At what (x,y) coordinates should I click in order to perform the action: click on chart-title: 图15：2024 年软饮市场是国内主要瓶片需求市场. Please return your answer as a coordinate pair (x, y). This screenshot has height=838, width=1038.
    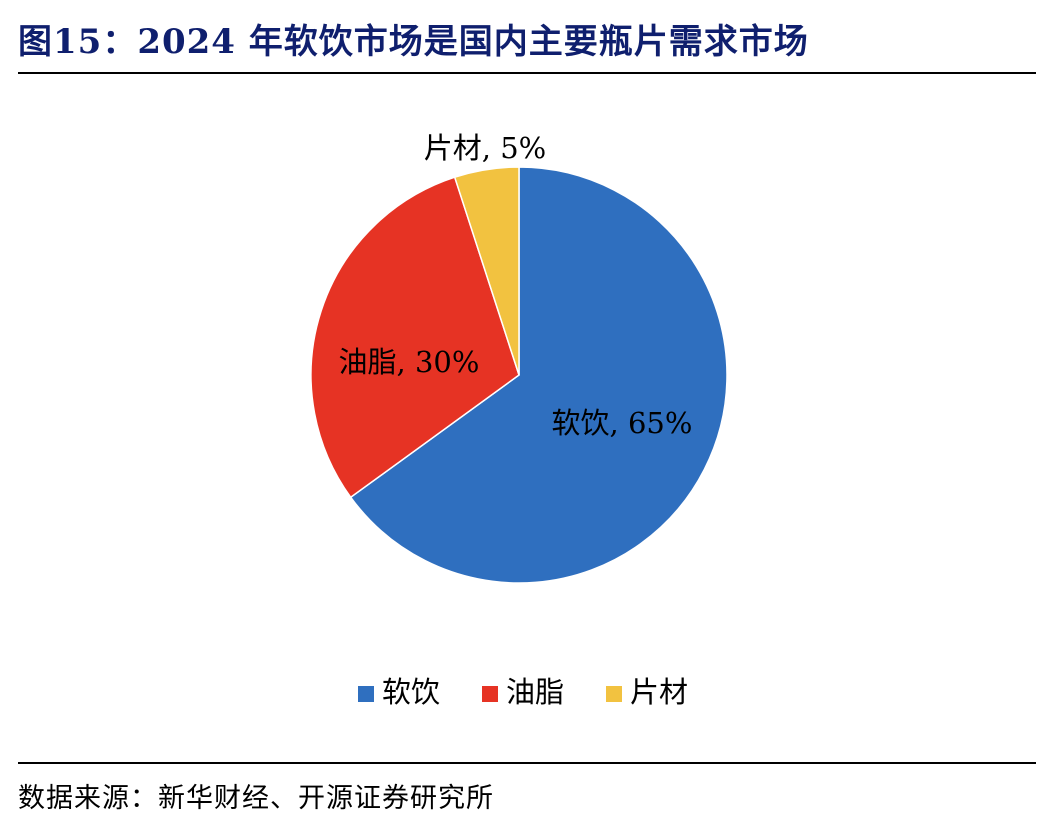
    Looking at the image, I should click on (413, 42).